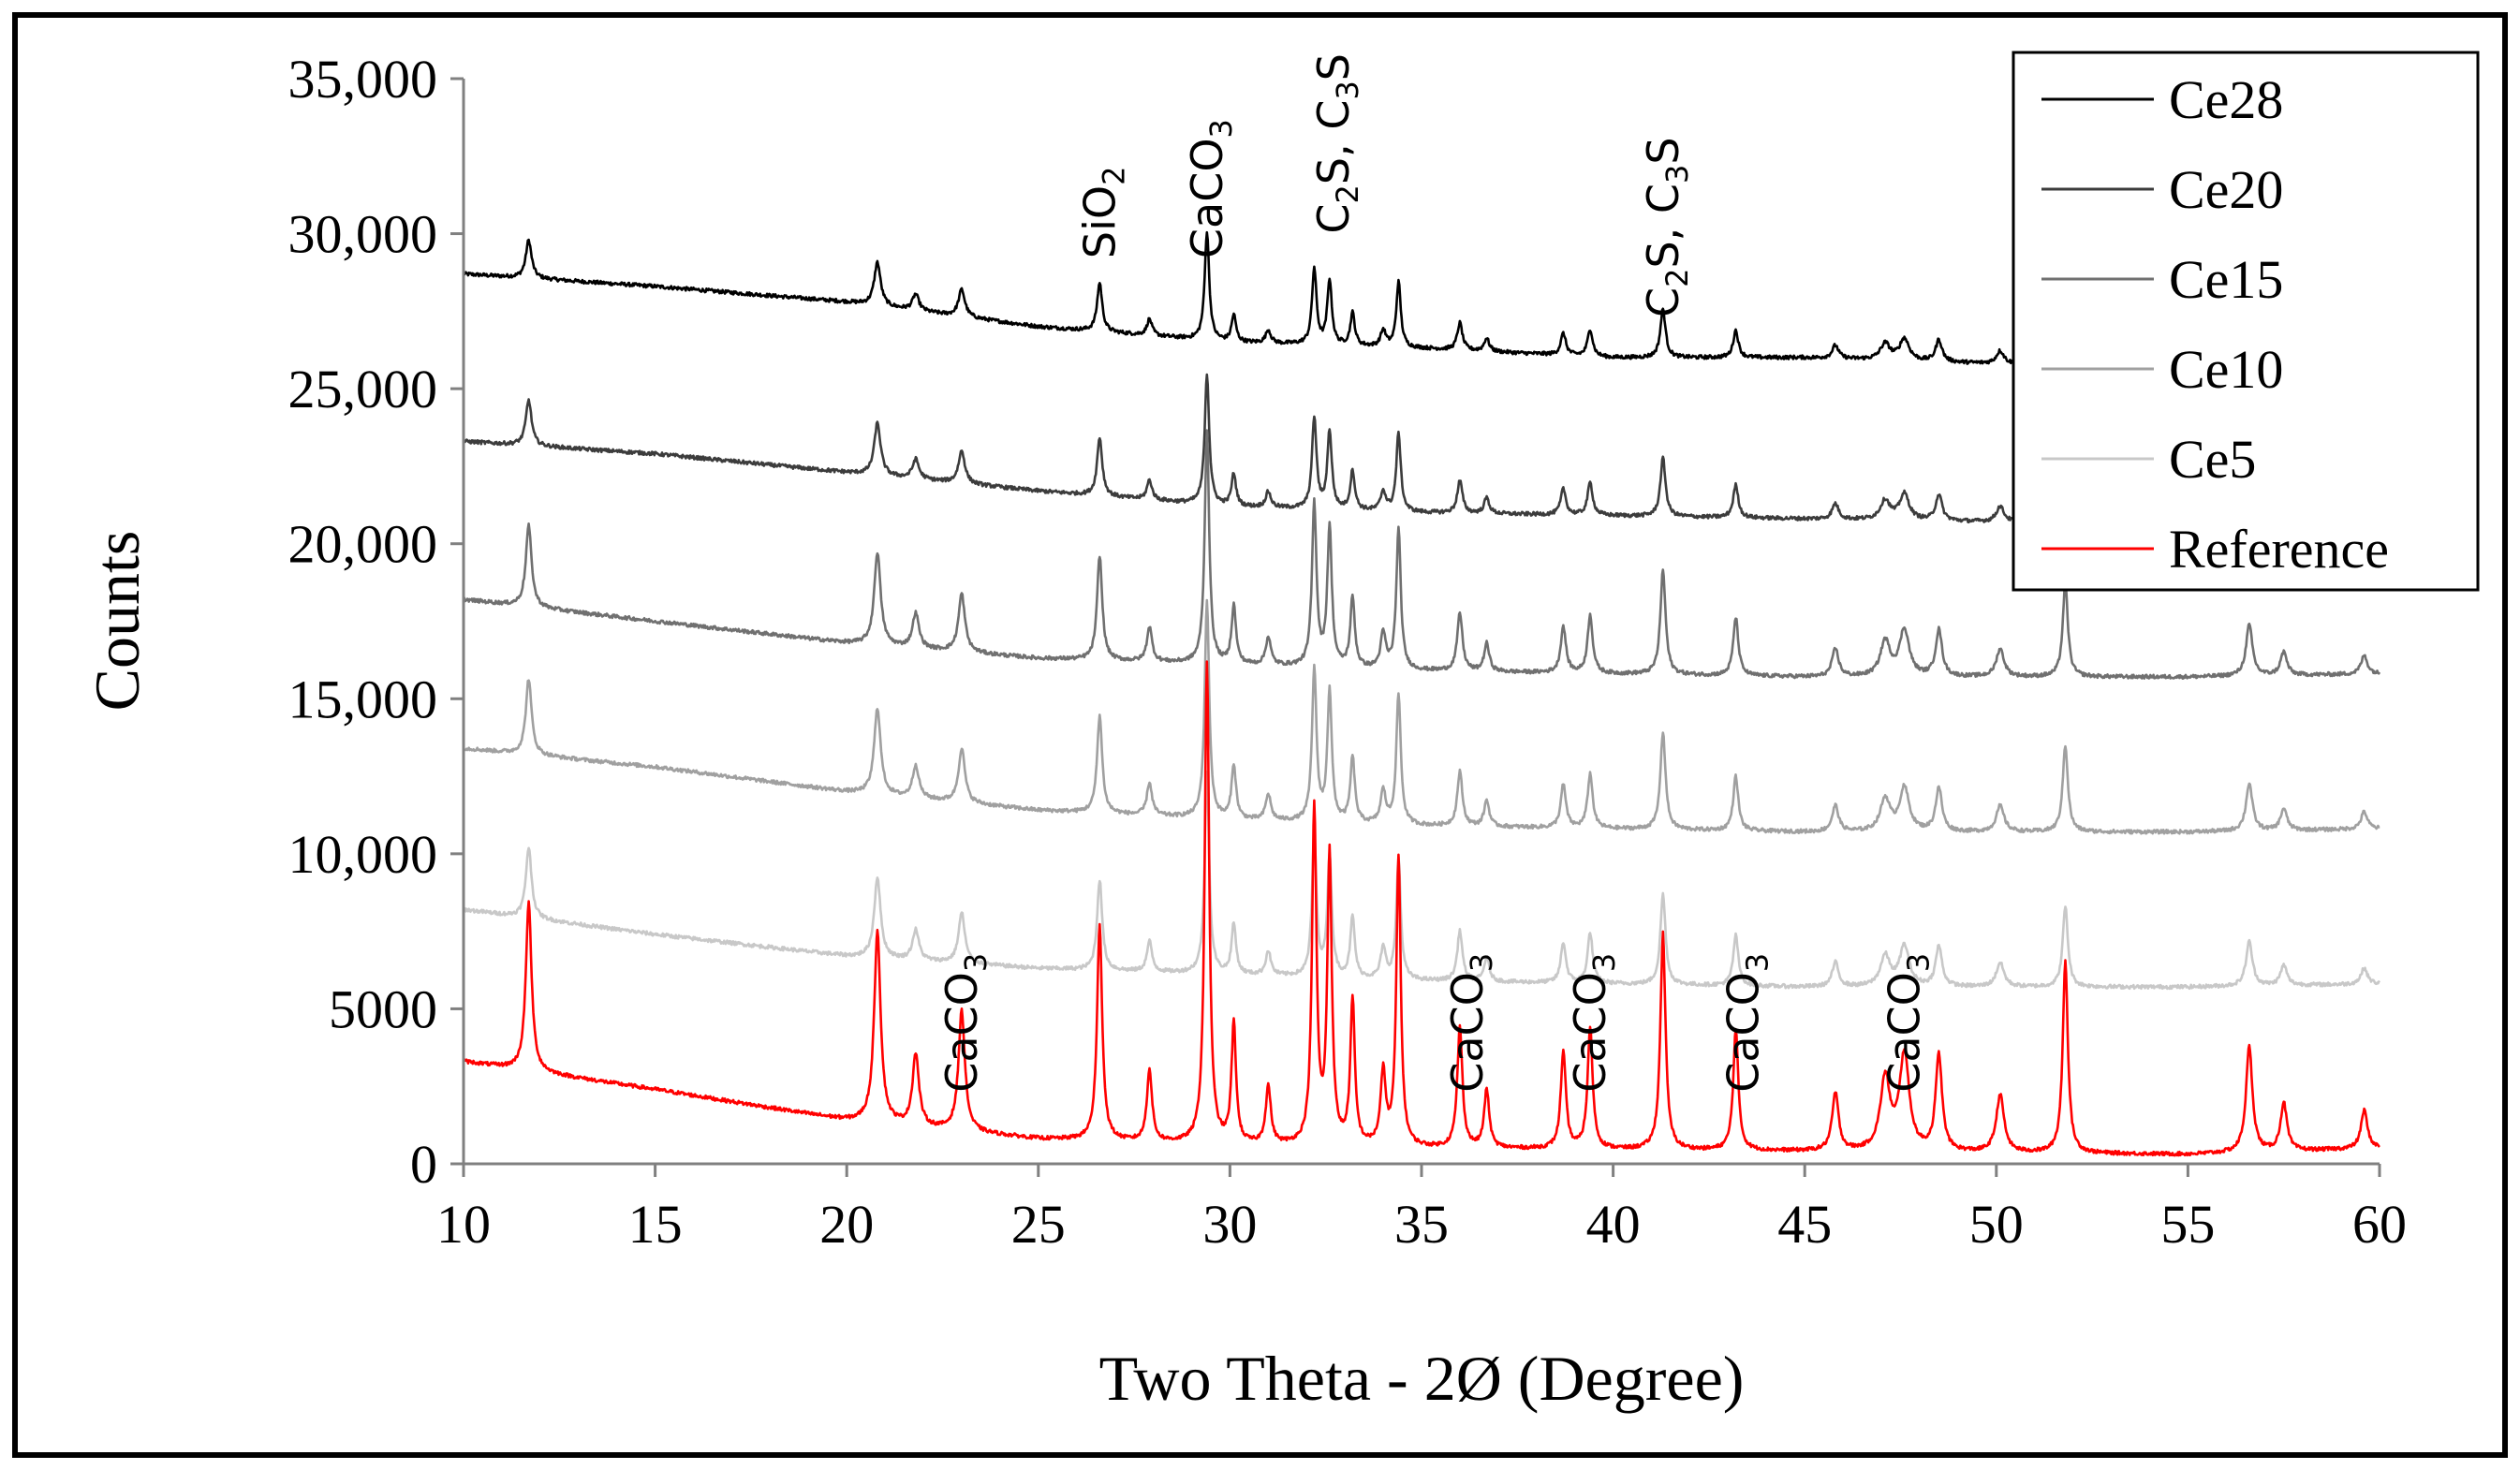 This screenshot has height=1470, width=2520. I want to click on x-tick-label: 25, so click(1038, 1225).